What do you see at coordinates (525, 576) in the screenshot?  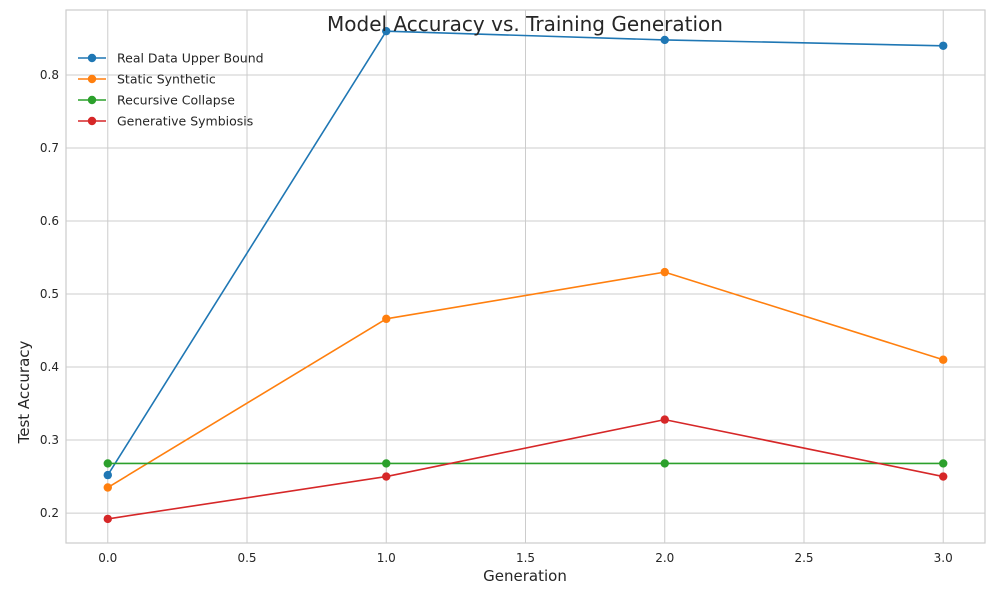 I see `x-axis-label: Generation` at bounding box center [525, 576].